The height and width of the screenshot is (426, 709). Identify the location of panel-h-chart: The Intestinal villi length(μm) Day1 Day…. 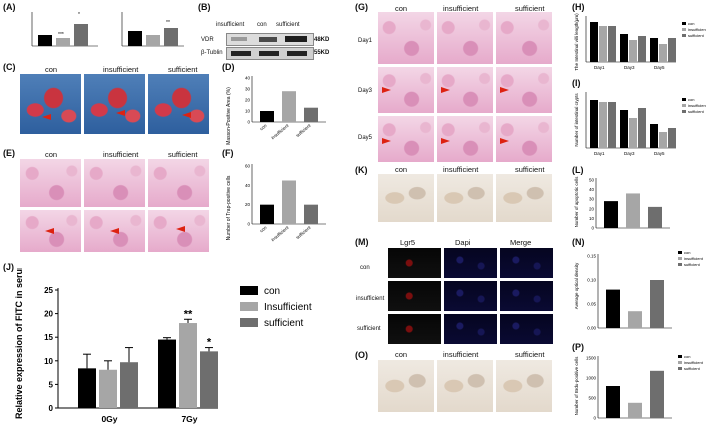
(640, 42).